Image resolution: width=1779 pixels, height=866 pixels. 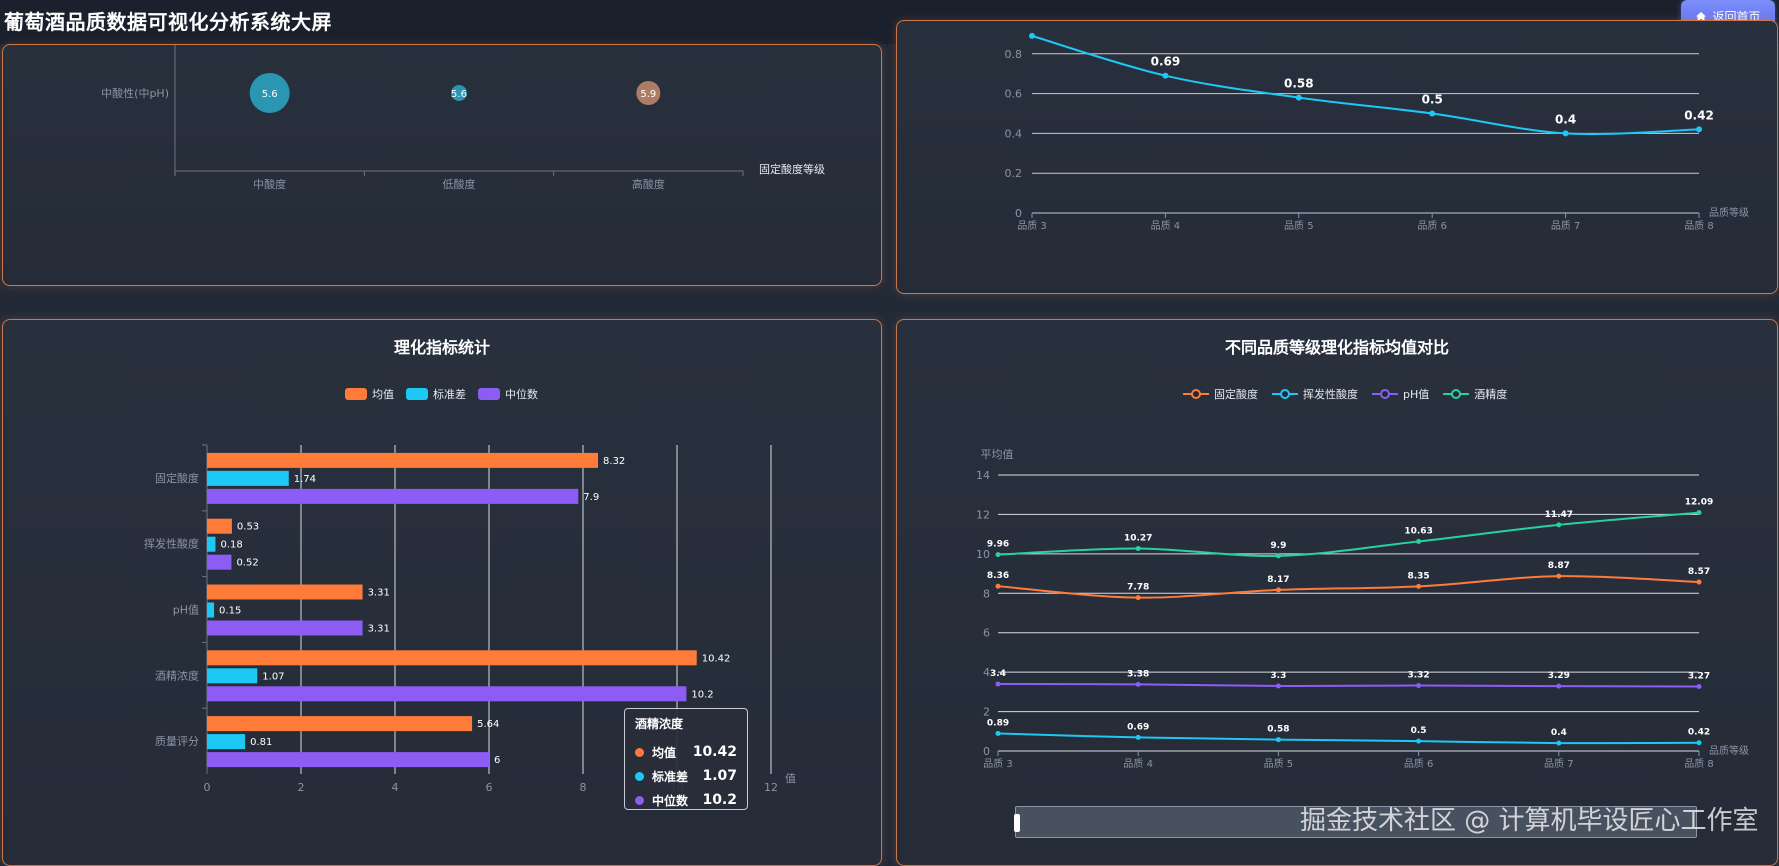 I want to click on data-label: 8.57, so click(x=1699, y=572).